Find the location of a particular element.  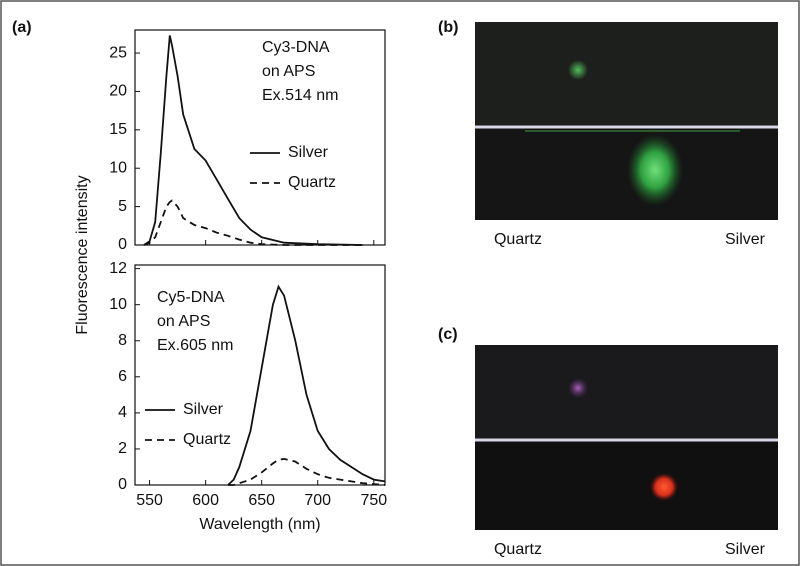

y-tick-label: 5 is located at coordinates (122, 206).